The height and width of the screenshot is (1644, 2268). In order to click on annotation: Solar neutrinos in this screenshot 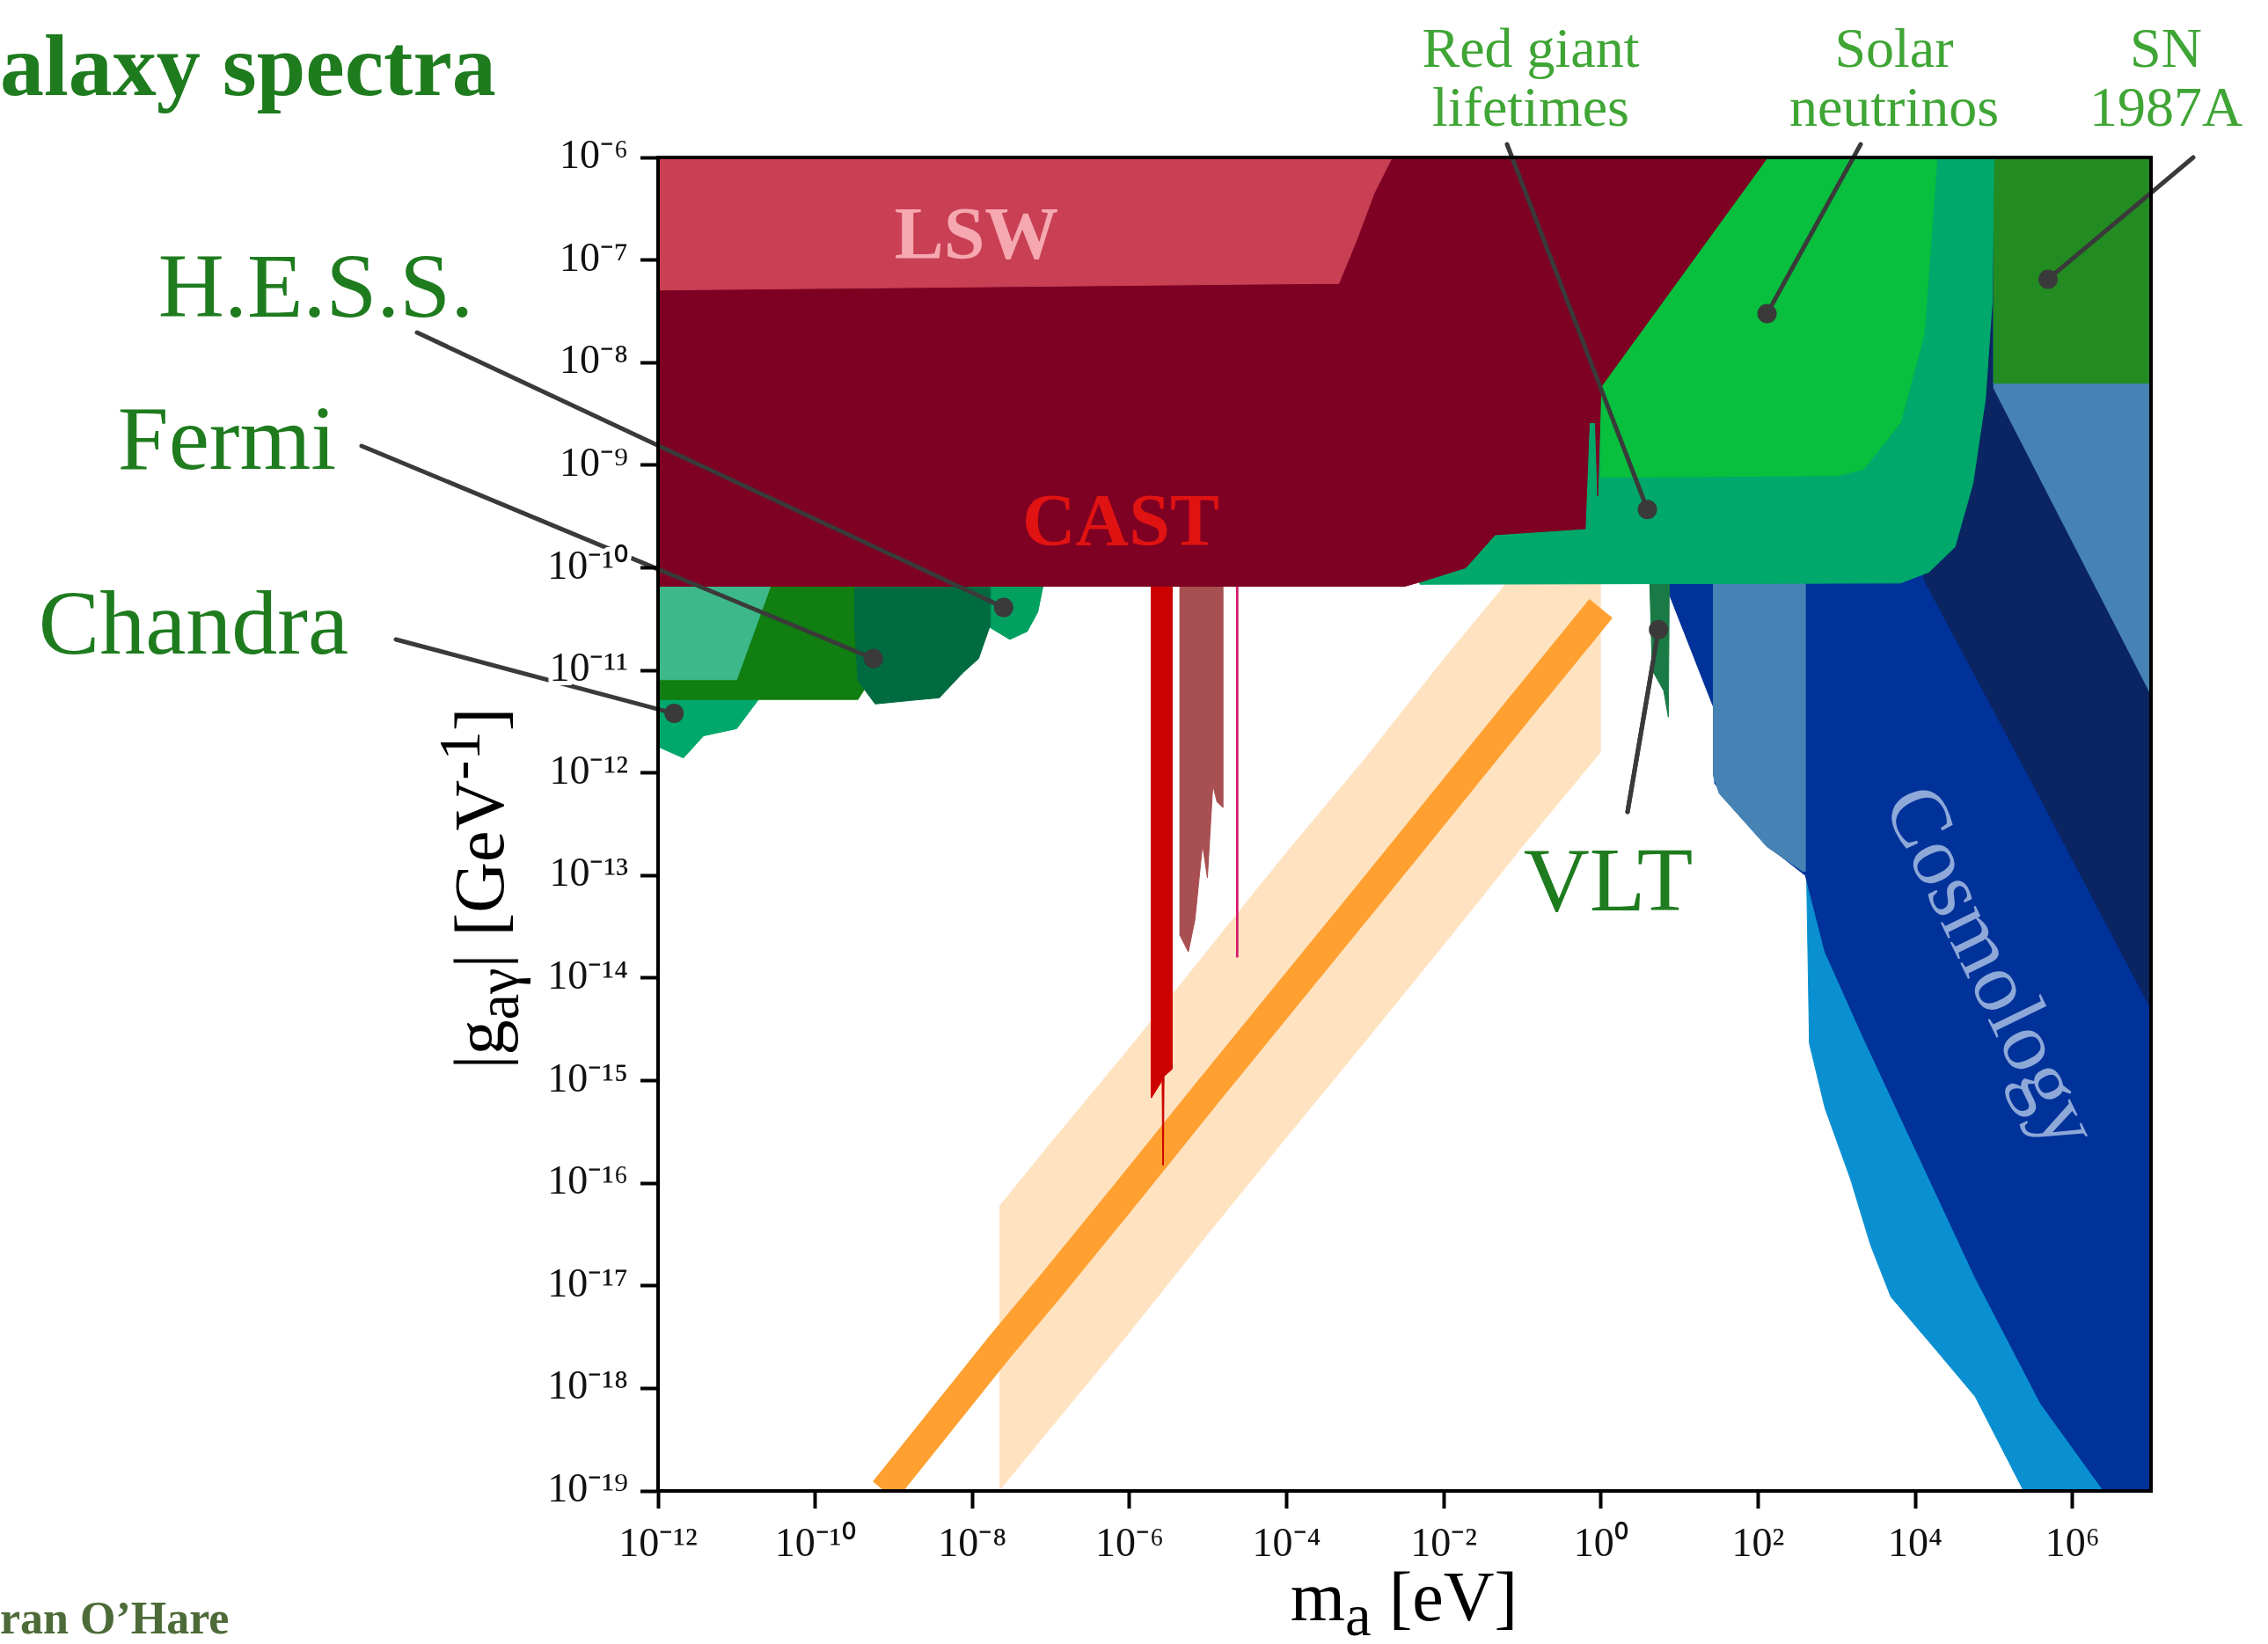, I will do `click(1894, 77)`.